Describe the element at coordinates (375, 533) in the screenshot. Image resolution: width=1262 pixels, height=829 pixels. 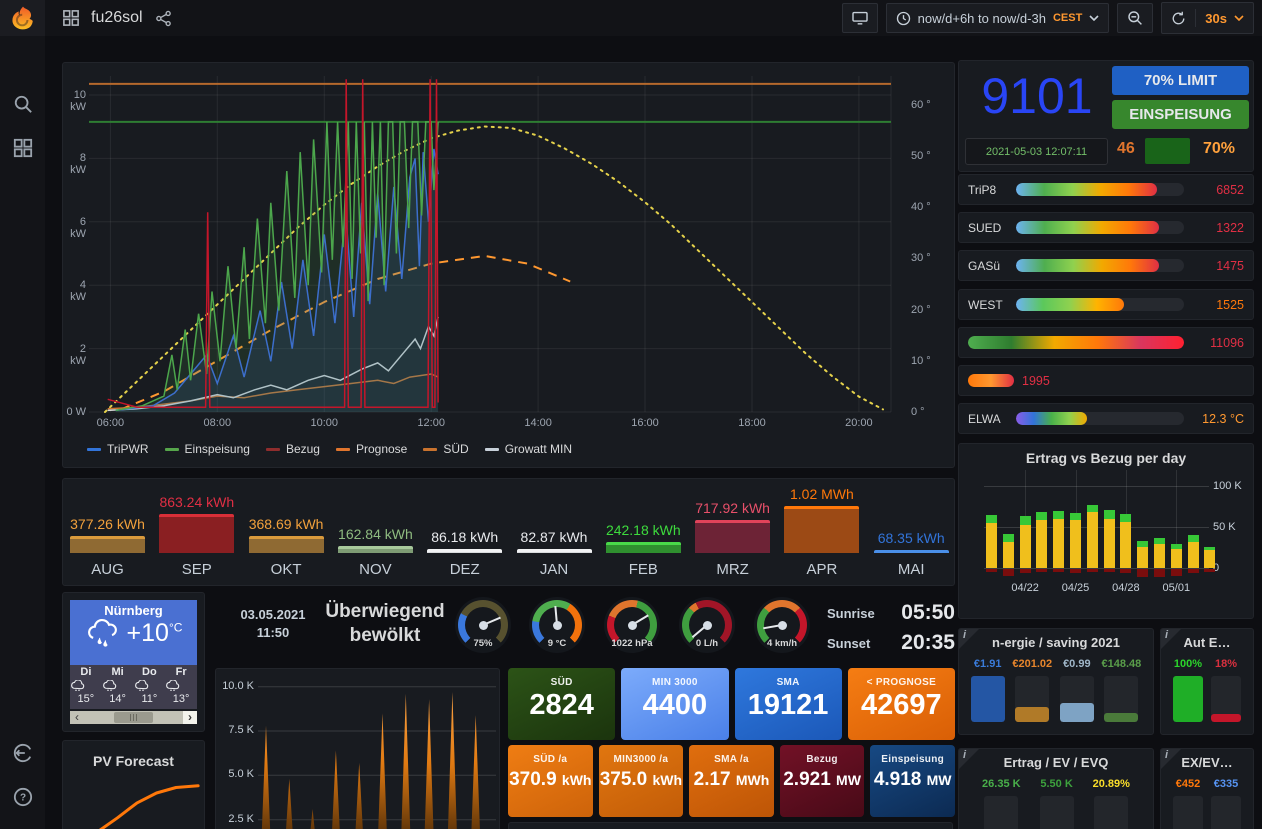
I see `monthly-stat-NOV: 162.84 kWh NOV` at that location.